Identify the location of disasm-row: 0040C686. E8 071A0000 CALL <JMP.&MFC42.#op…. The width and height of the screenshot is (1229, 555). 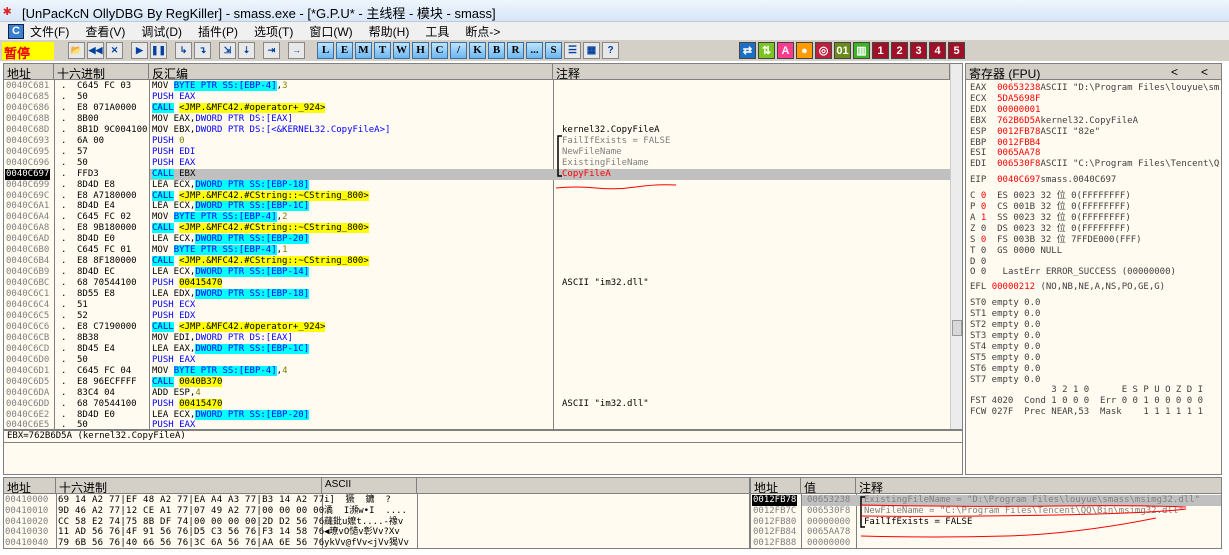
(483, 108).